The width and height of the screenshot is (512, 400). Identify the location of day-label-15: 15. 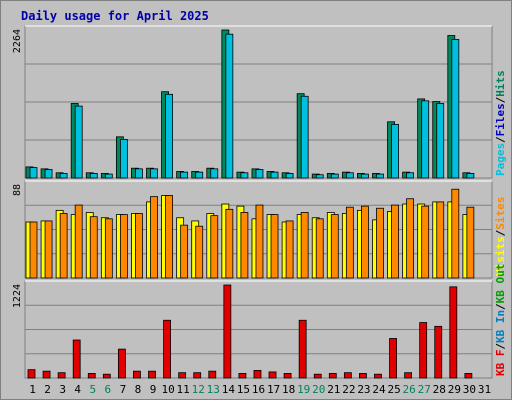
(243, 389).